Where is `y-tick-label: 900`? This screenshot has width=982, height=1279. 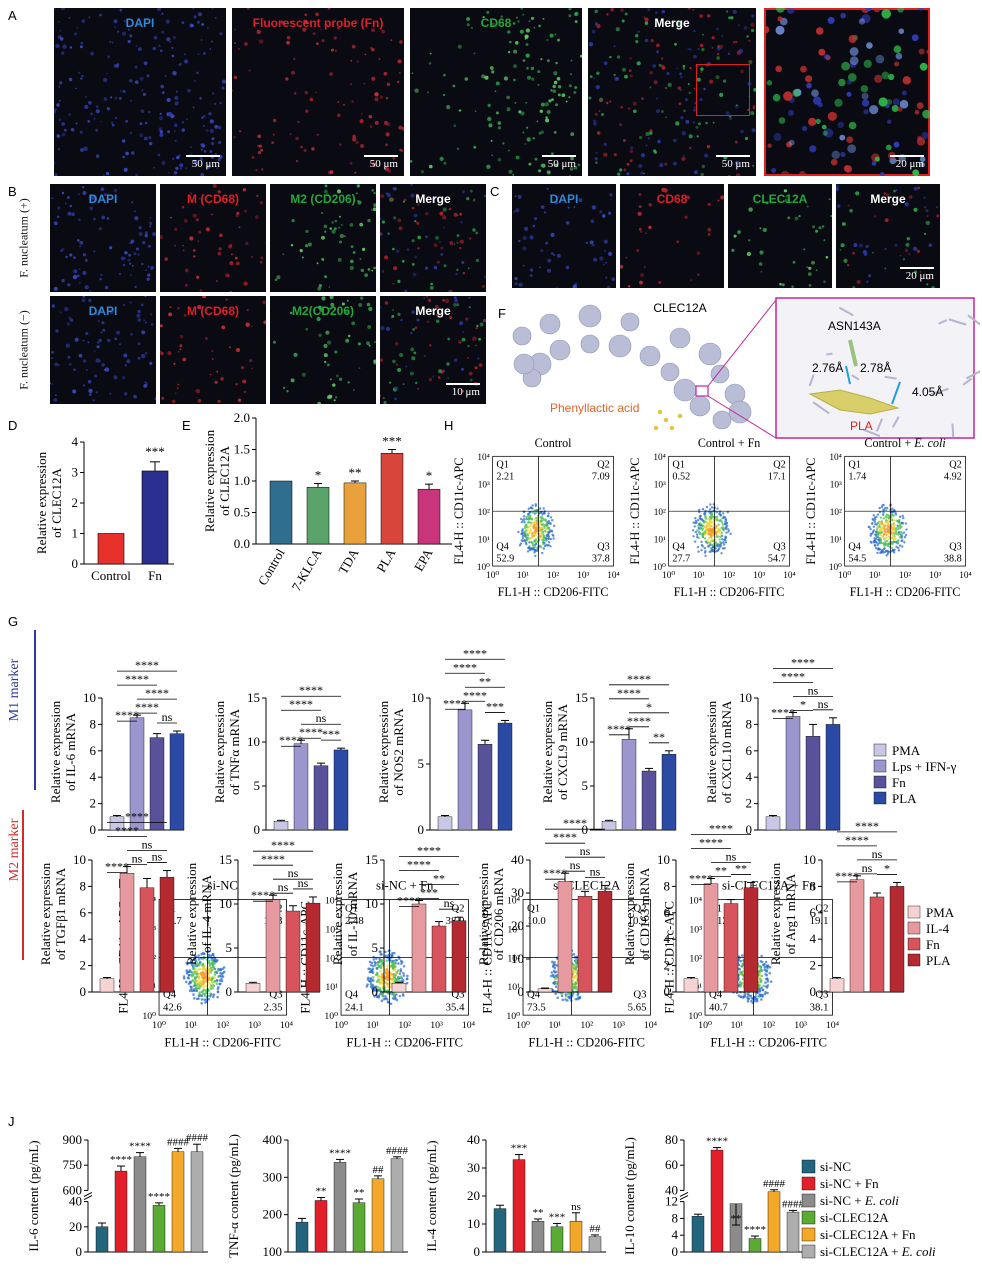
y-tick-label: 900 is located at coordinates (73, 1139).